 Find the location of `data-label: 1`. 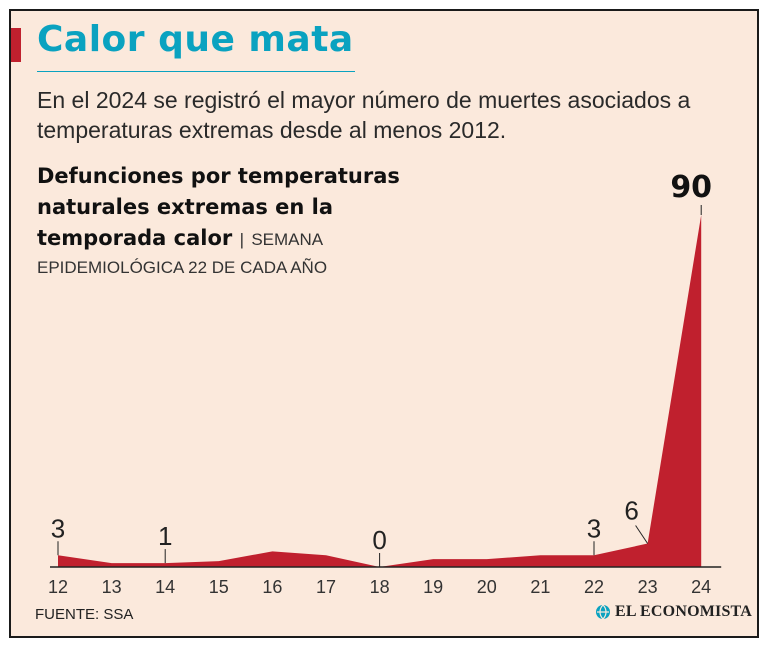

data-label: 1 is located at coordinates (165, 536).